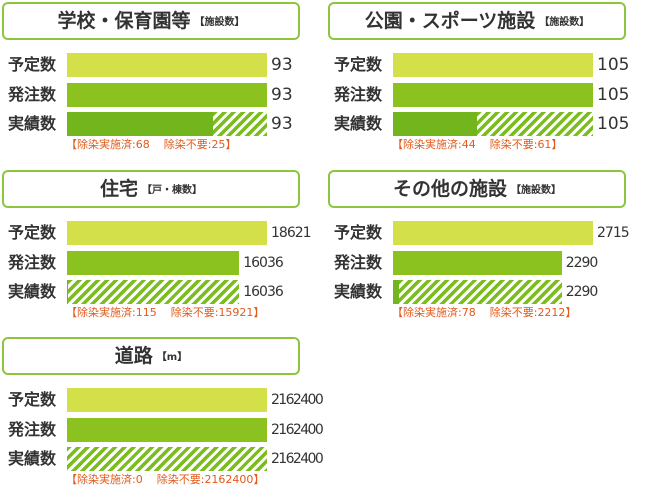 This screenshot has height=488, width=650. I want to click on value-label-planned: 18621, so click(291, 233).